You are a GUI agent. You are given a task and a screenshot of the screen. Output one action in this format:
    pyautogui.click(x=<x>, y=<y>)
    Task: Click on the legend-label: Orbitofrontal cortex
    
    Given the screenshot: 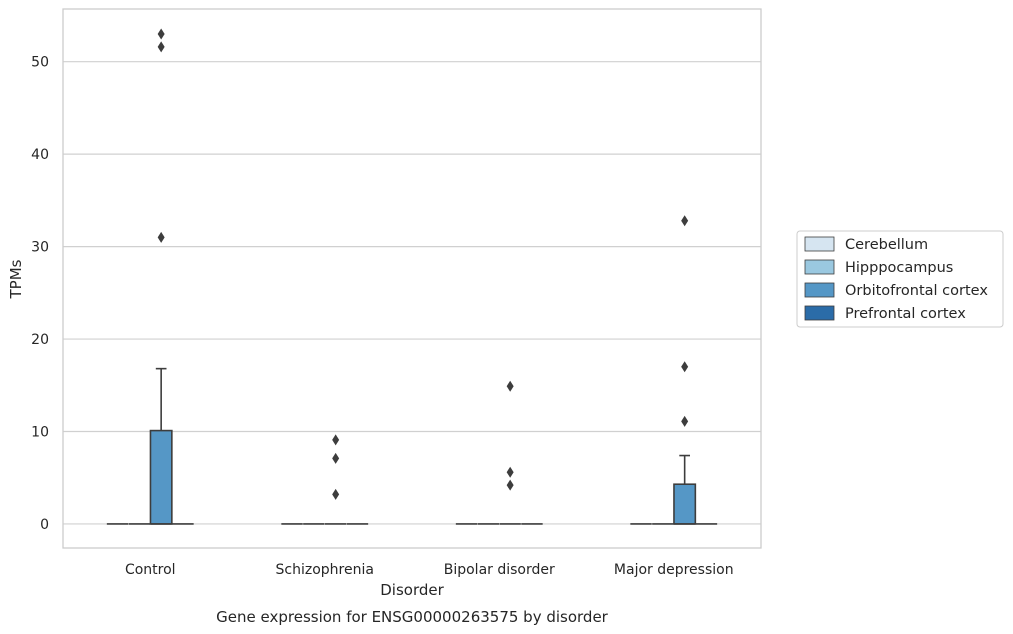 What is the action you would take?
    pyautogui.click(x=916, y=291)
    